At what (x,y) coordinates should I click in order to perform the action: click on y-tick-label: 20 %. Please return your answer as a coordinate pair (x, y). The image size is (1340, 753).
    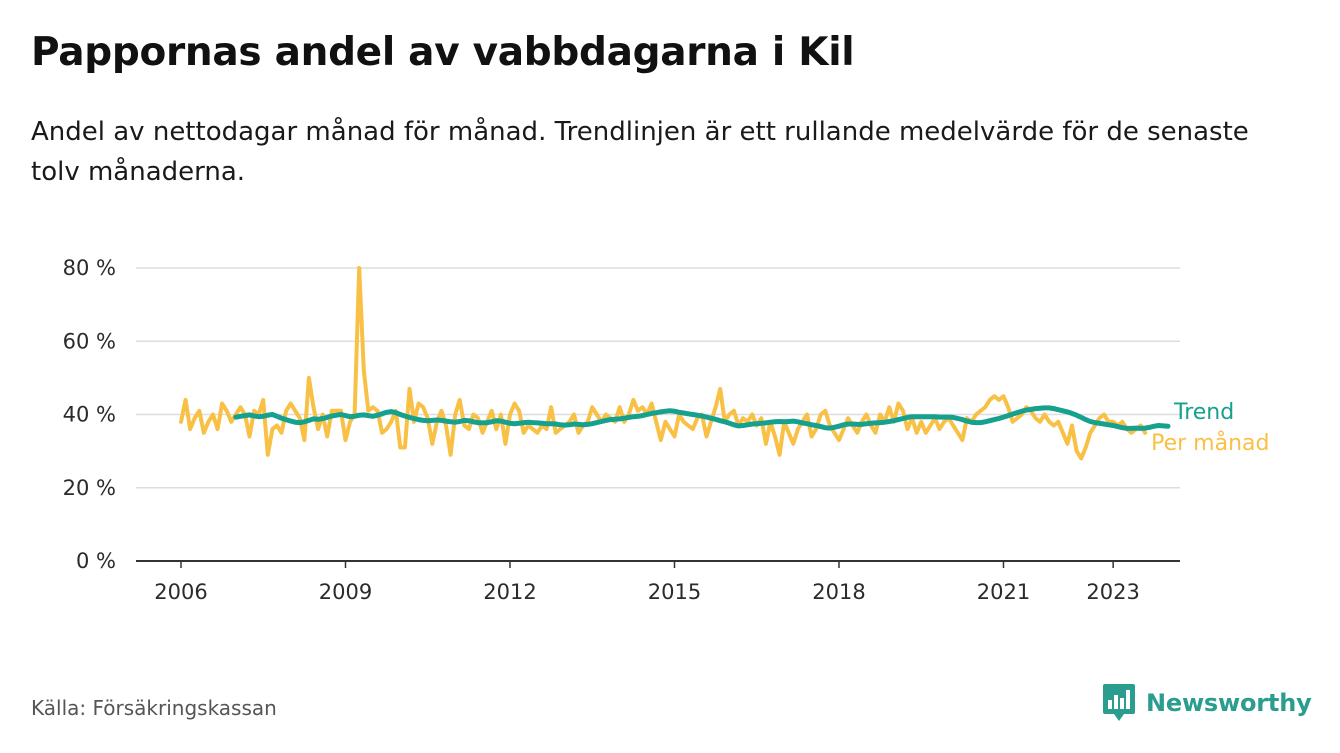
    Looking at the image, I should click on (89, 488).